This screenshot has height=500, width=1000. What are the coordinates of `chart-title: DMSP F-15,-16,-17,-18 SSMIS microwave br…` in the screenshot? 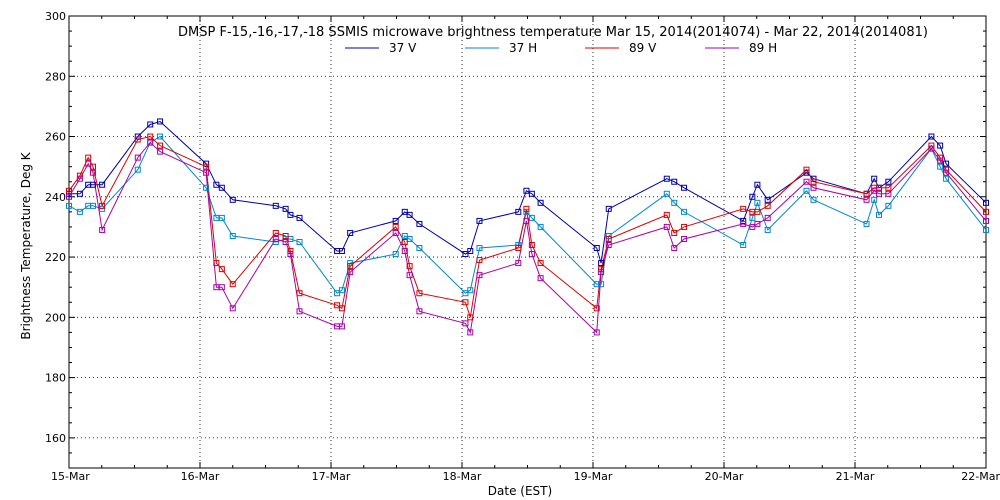 It's located at (553, 32).